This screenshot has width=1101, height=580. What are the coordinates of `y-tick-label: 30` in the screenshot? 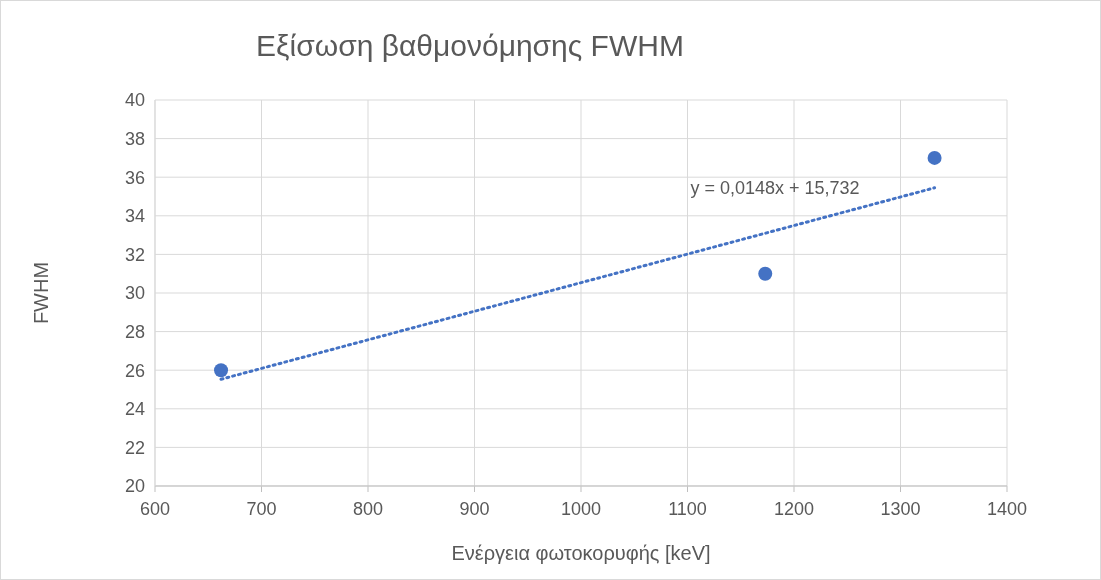 It's located at (134, 293).